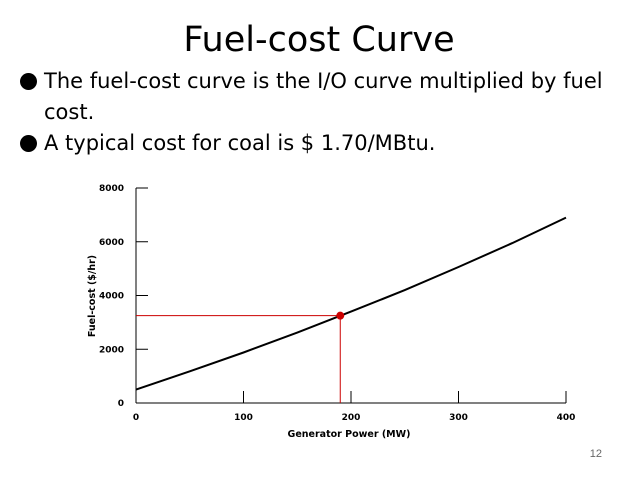 The height and width of the screenshot is (478, 638). I want to click on x-tick-label: 0, so click(136, 418).